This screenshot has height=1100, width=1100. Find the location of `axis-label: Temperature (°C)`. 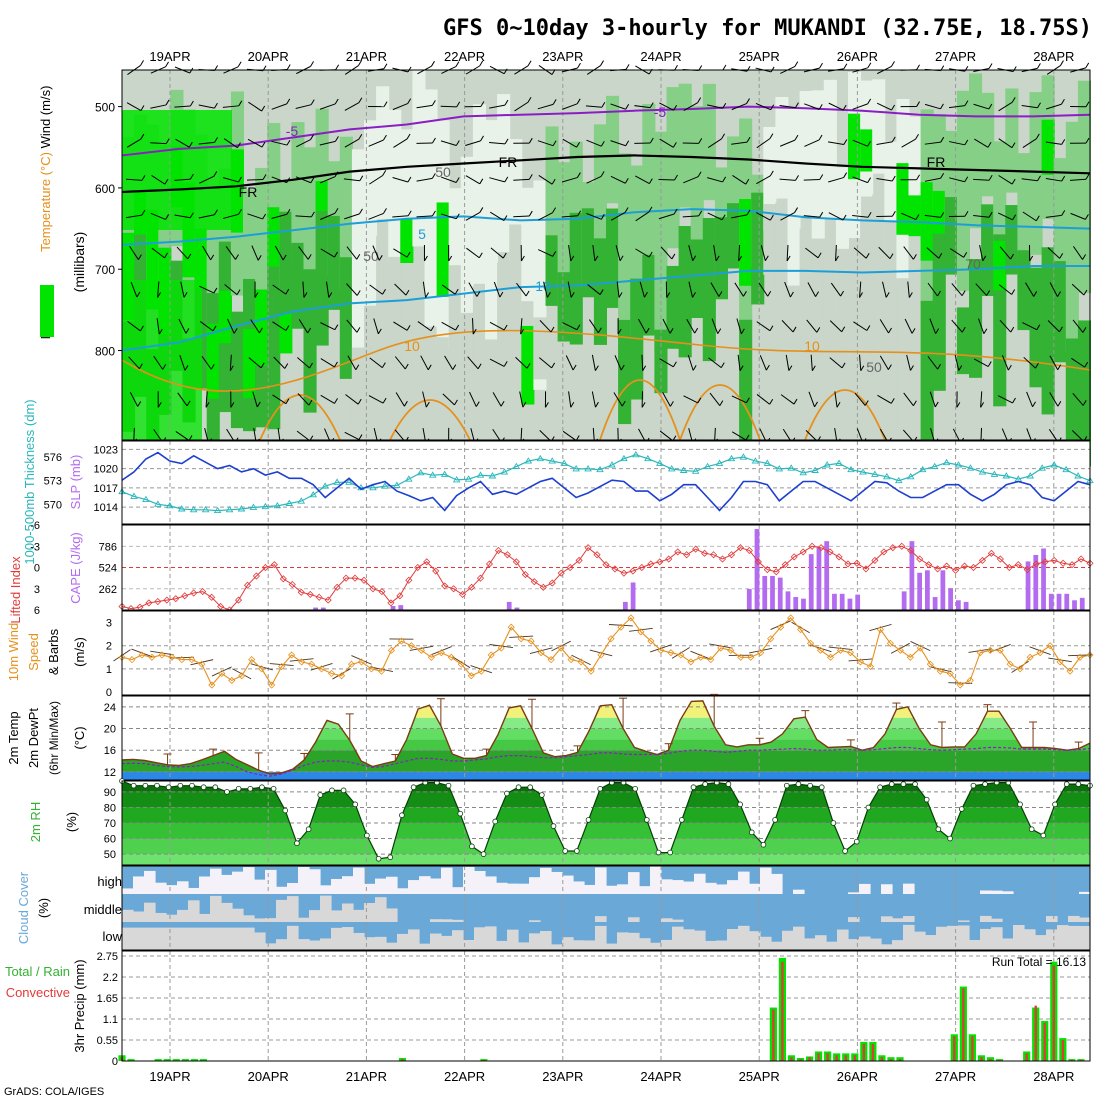

axis-label: Temperature (°C) is located at coordinates (45, 202).